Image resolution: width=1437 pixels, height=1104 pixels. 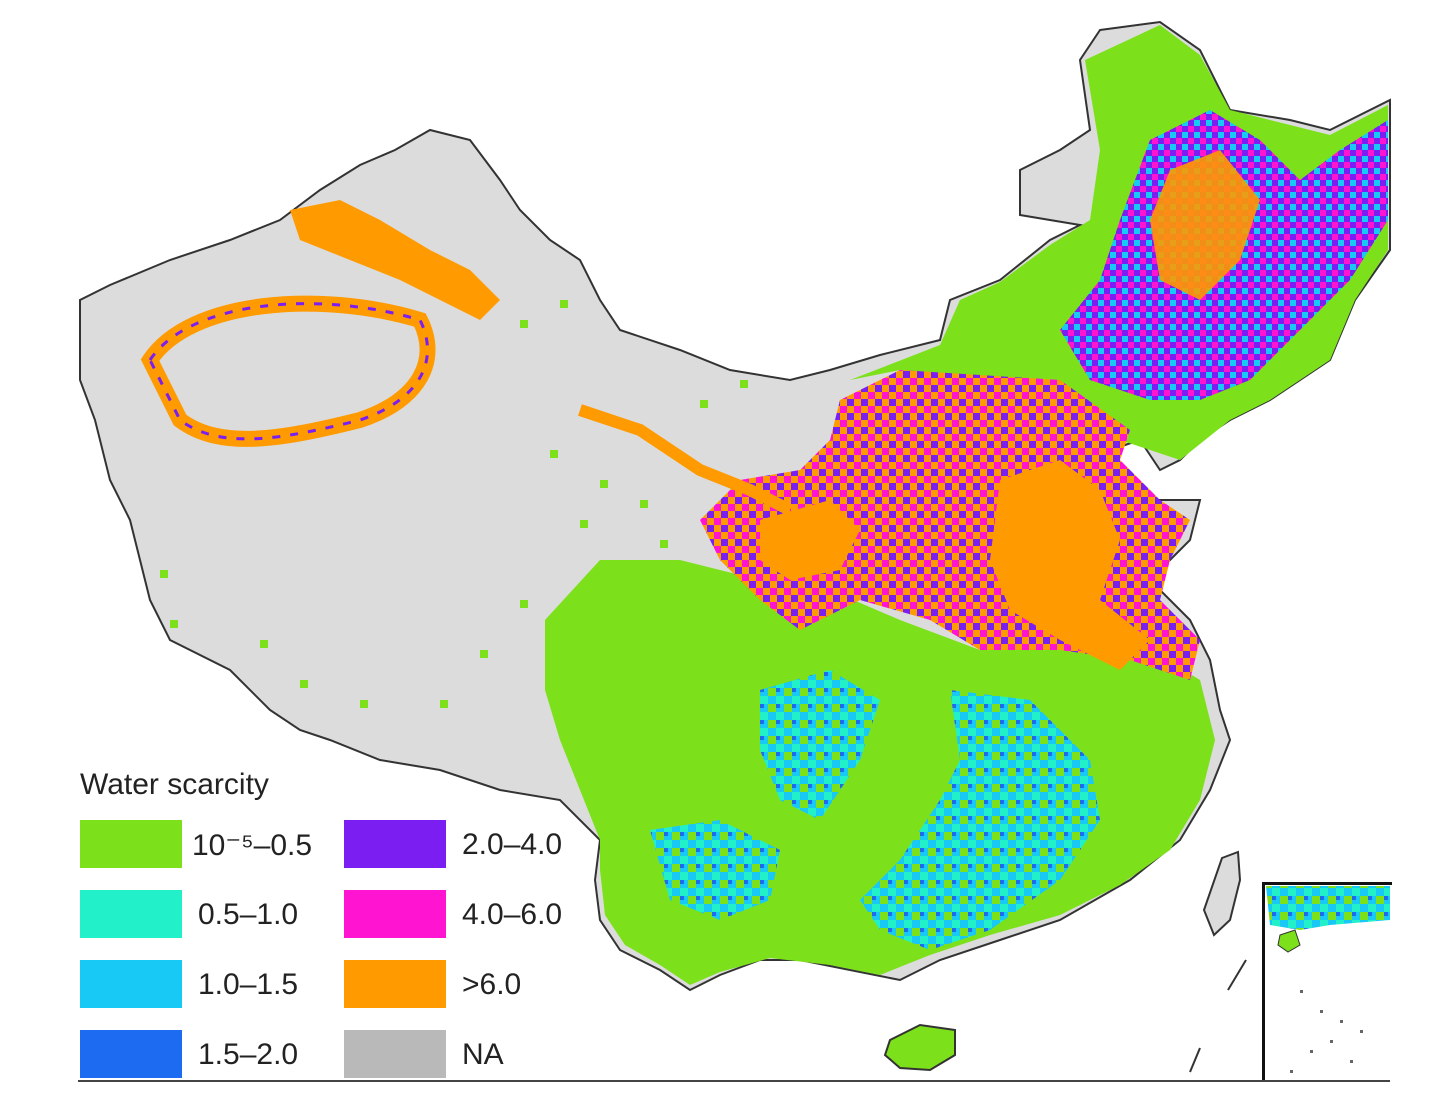 What do you see at coordinates (248, 1054) in the screenshot?
I see `legend-label-4: 1.5–2.0` at bounding box center [248, 1054].